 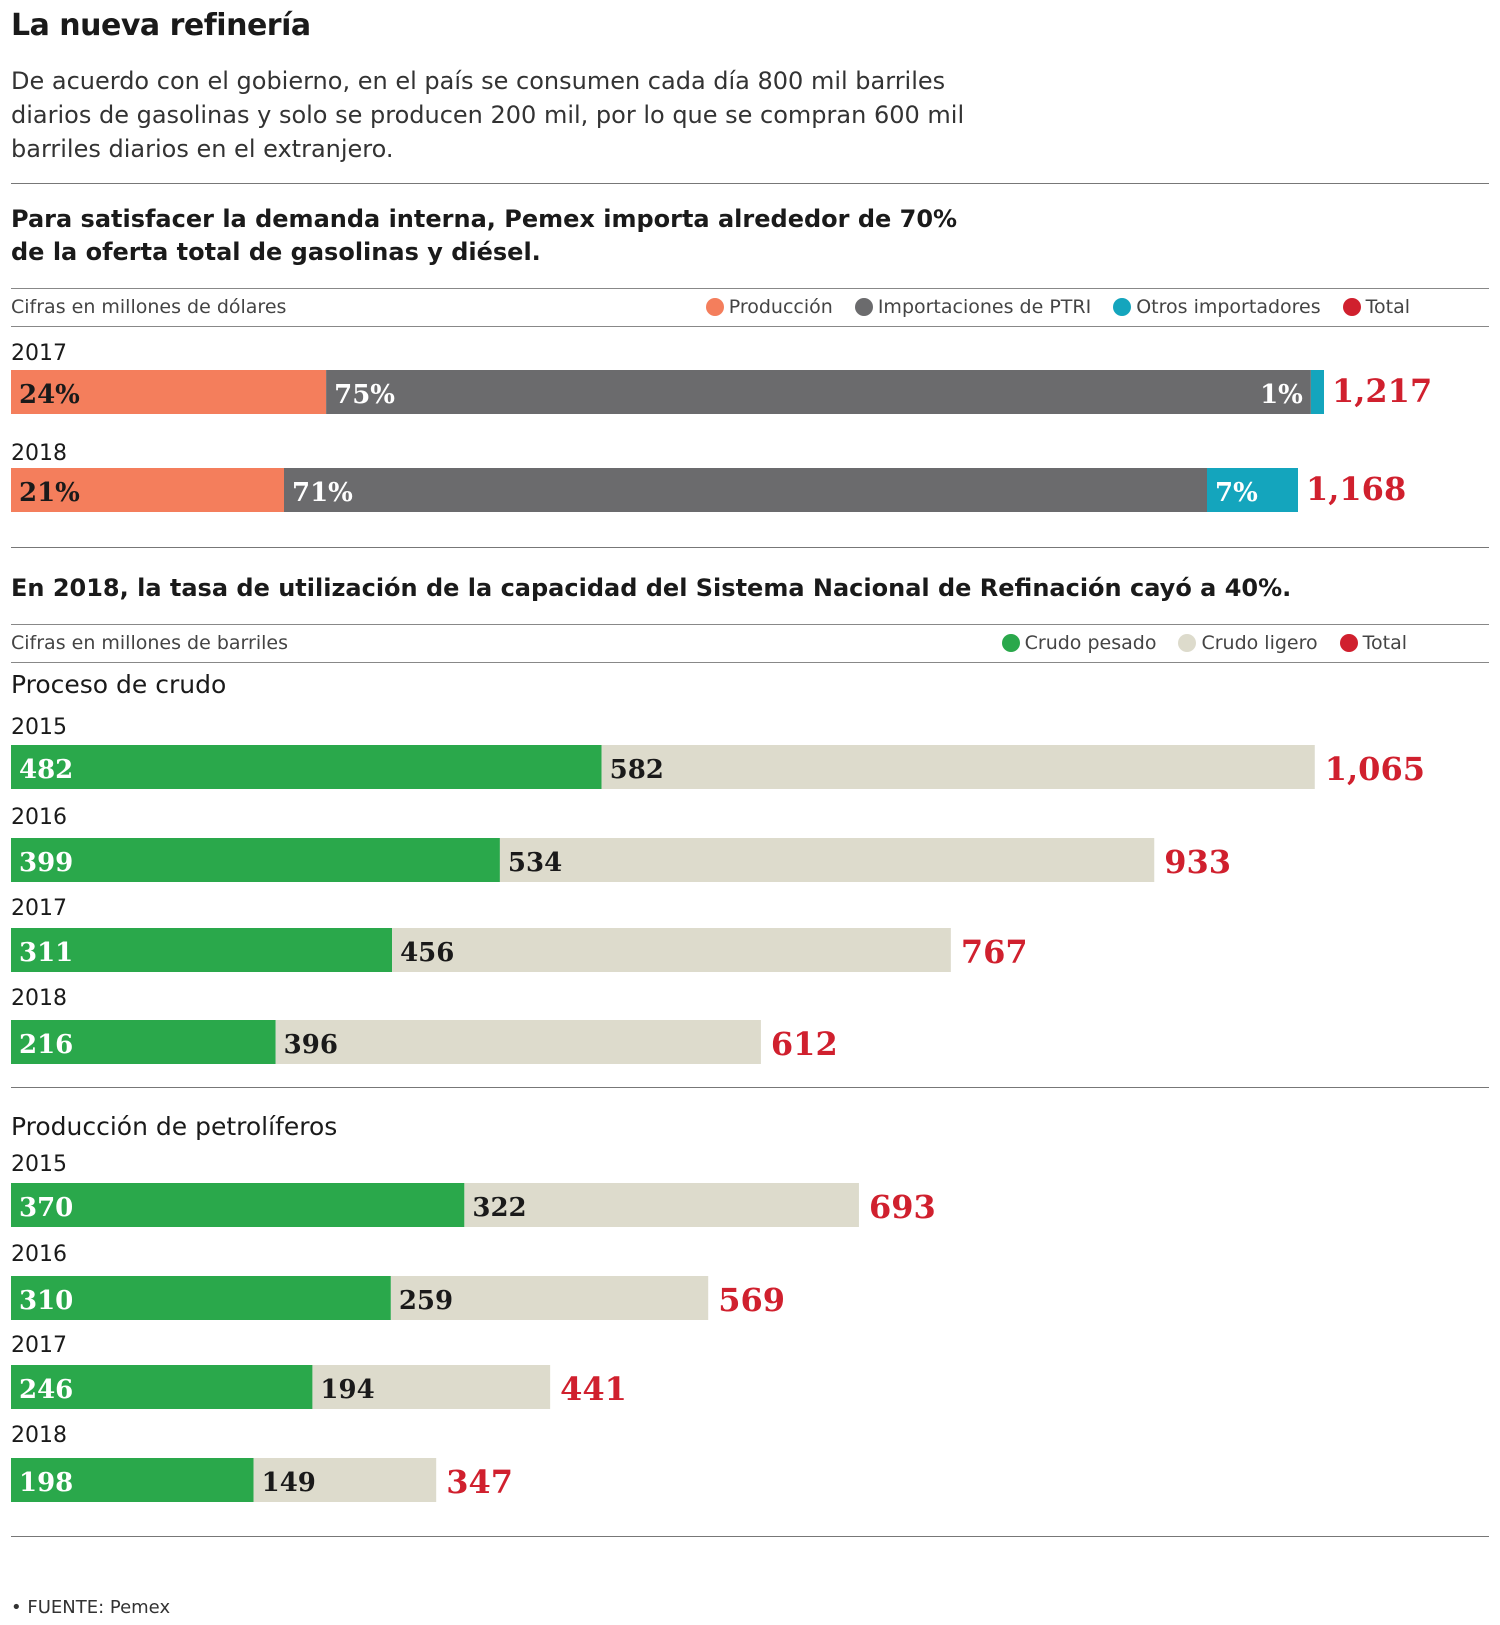 What do you see at coordinates (714, 307) in the screenshot?
I see `legend-produccion-swatch` at bounding box center [714, 307].